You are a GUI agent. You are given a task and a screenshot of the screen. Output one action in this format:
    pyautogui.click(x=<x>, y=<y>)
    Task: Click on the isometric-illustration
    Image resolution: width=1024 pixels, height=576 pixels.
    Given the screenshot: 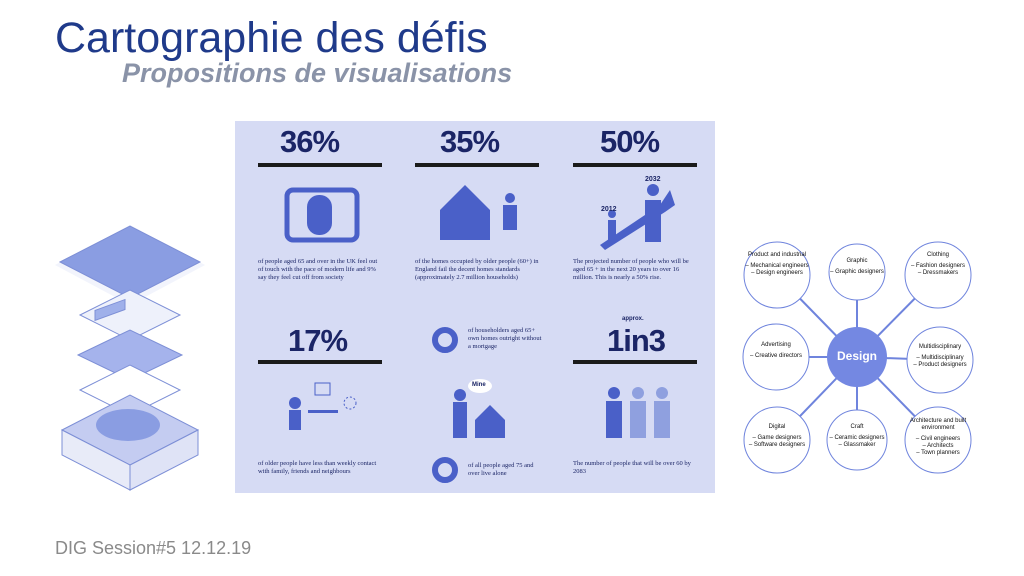 What is the action you would take?
    pyautogui.click(x=130, y=358)
    